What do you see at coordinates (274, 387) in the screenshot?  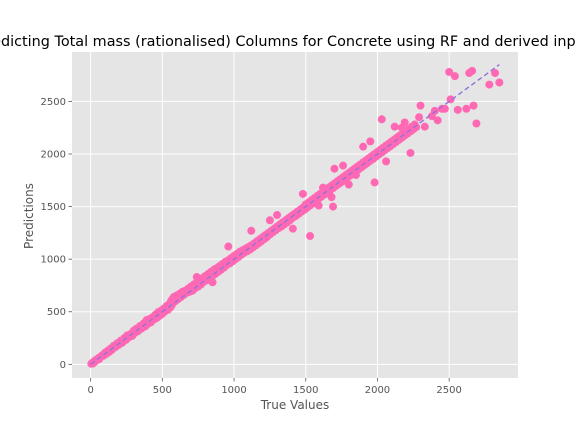 I see `x-axis: 0 500 1000 1500 2000 2500` at bounding box center [274, 387].